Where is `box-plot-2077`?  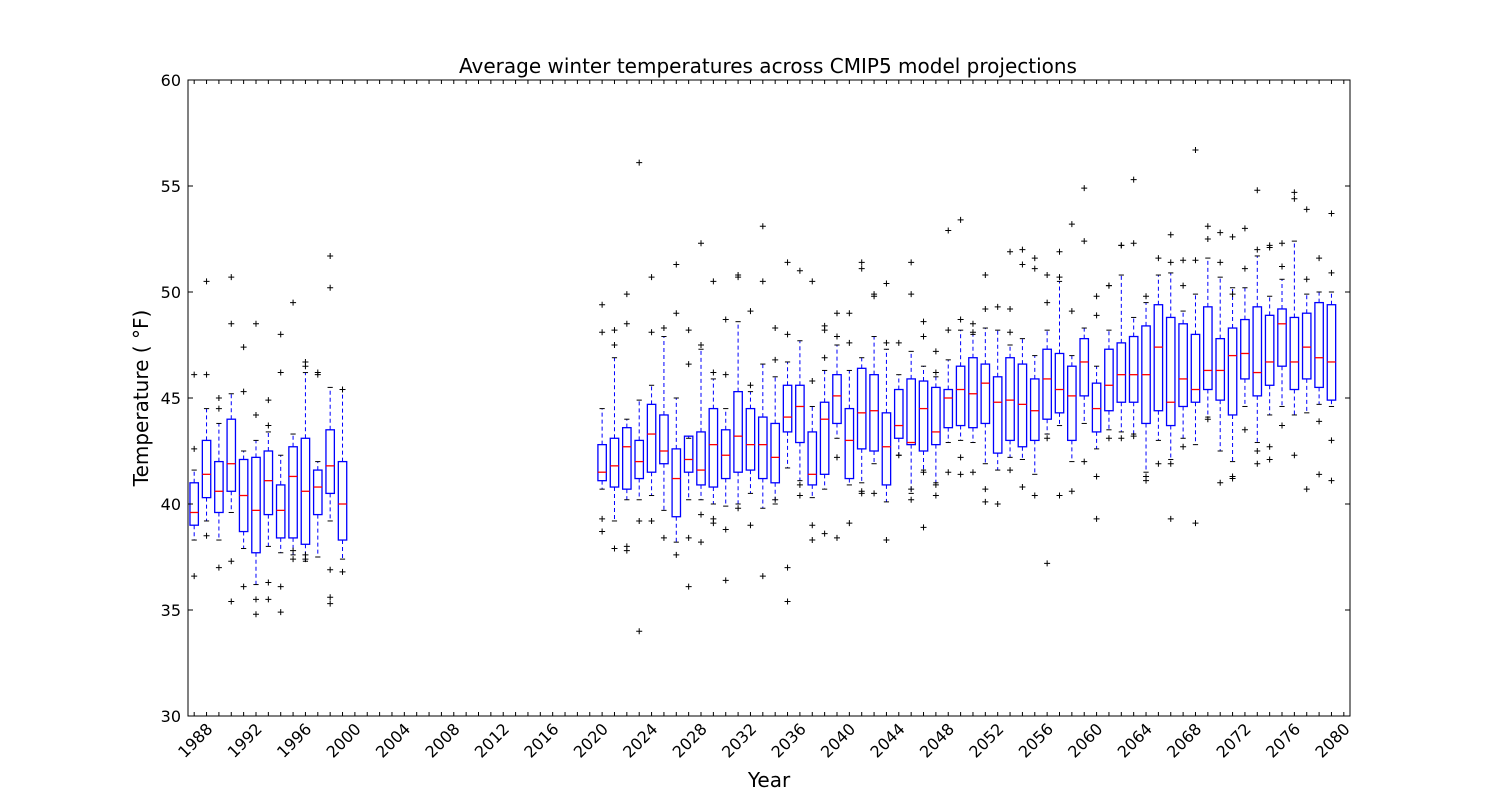 box-plot-2077 is located at coordinates (1306, 349).